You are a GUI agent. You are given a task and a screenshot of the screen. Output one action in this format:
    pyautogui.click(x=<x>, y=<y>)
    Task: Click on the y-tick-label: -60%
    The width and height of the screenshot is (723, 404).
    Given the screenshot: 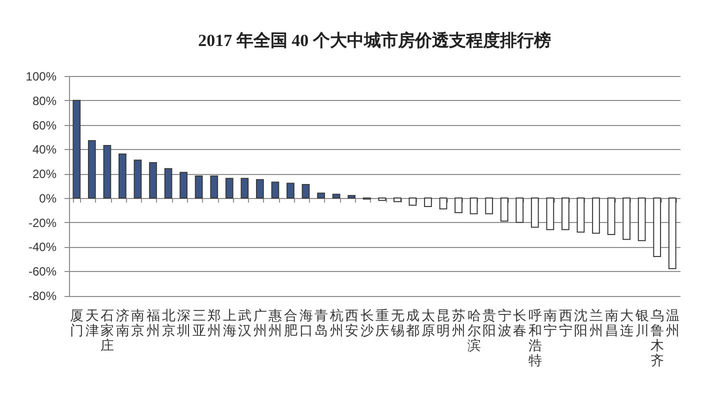 What is the action you would take?
    pyautogui.click(x=42, y=271)
    